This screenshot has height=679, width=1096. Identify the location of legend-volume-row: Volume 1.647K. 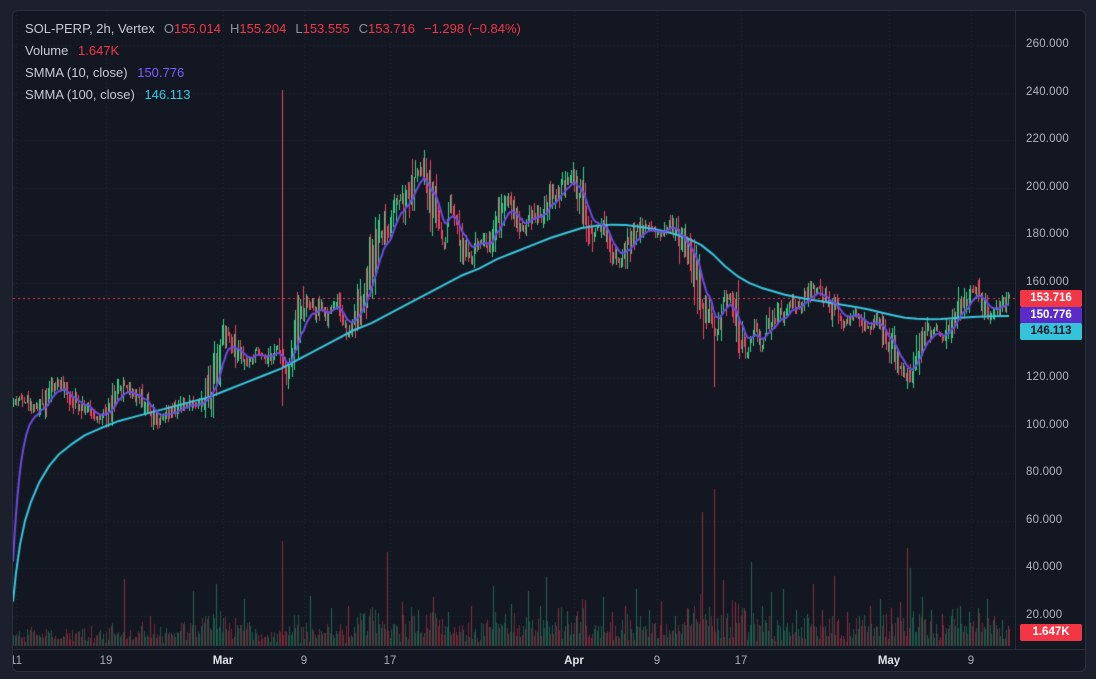
(273, 51).